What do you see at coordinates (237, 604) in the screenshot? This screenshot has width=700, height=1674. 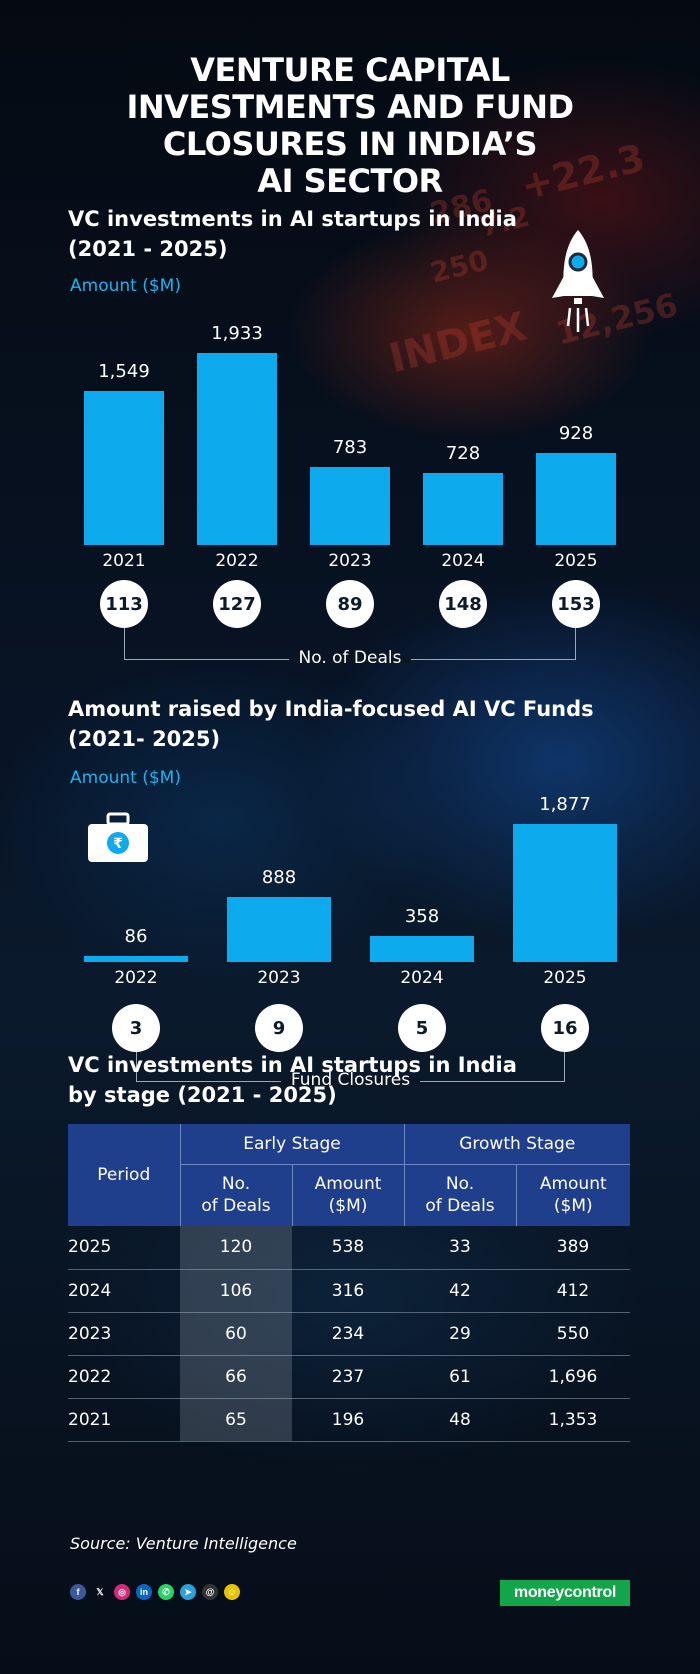 I see `count-badge: 127` at bounding box center [237, 604].